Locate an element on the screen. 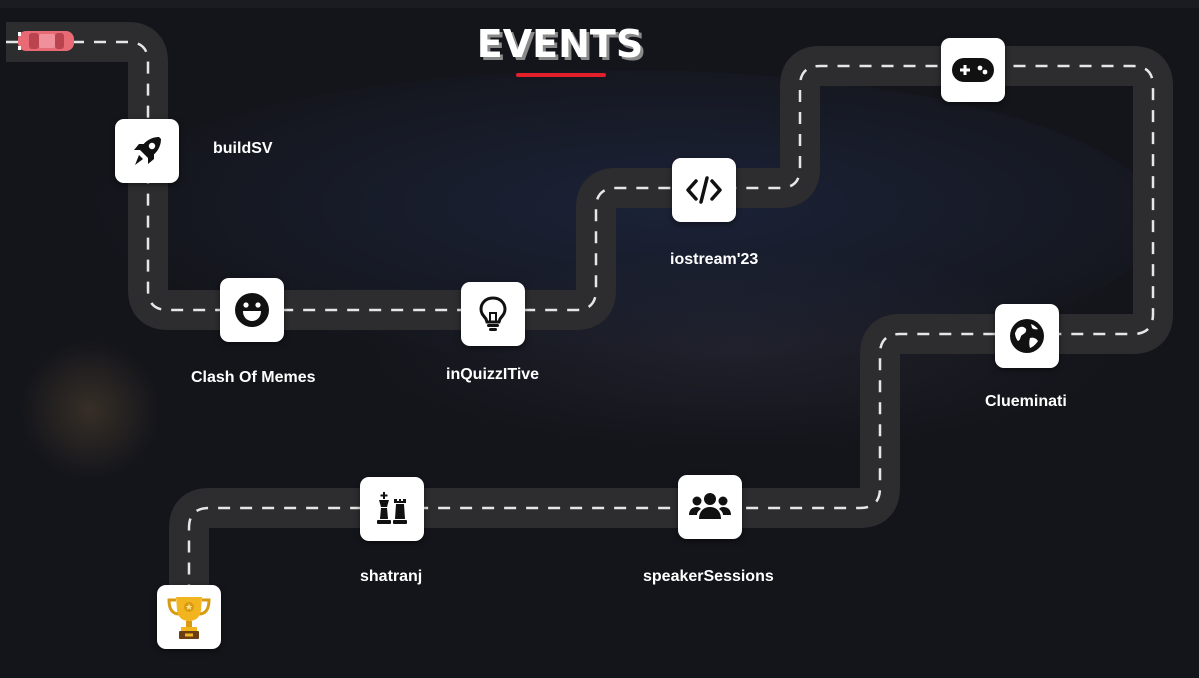 The image size is (1199, 678). event-label-clueminati: Clueminati is located at coordinates (1026, 401).